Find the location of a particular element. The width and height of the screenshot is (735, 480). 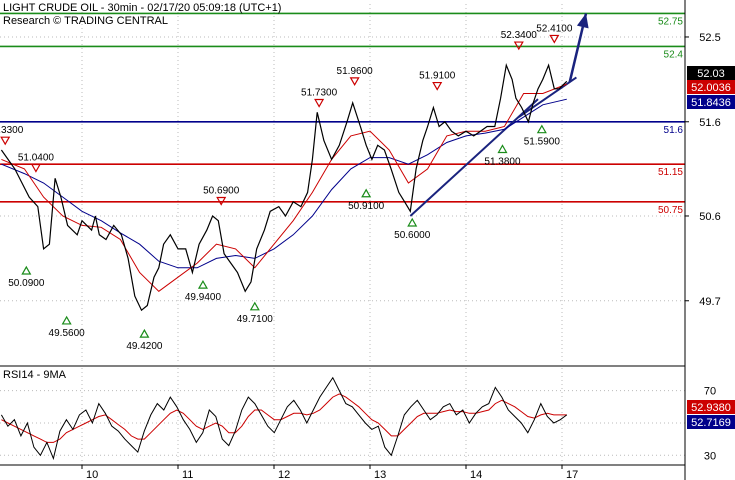

x-tick-label: 17 is located at coordinates (572, 474).